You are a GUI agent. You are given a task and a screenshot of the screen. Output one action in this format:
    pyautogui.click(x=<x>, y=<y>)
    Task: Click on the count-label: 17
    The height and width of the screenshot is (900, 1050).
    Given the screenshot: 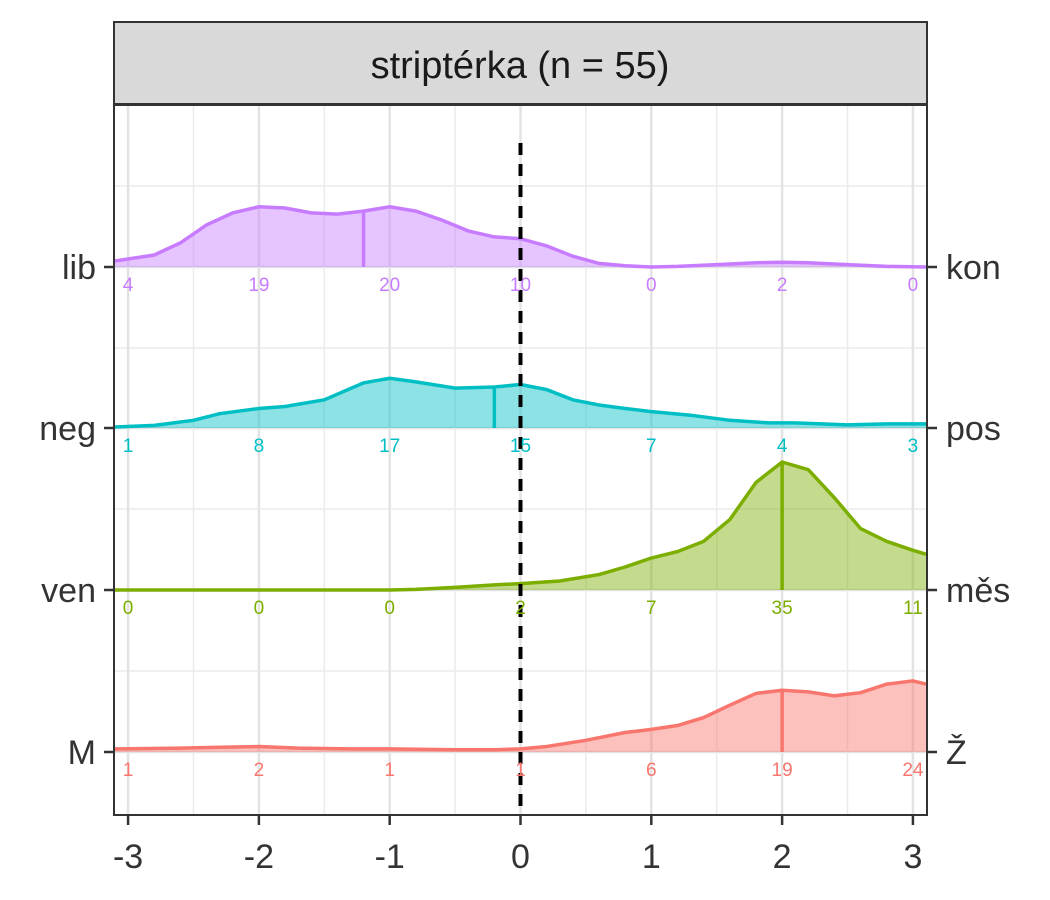 What is the action you would take?
    pyautogui.click(x=389, y=446)
    